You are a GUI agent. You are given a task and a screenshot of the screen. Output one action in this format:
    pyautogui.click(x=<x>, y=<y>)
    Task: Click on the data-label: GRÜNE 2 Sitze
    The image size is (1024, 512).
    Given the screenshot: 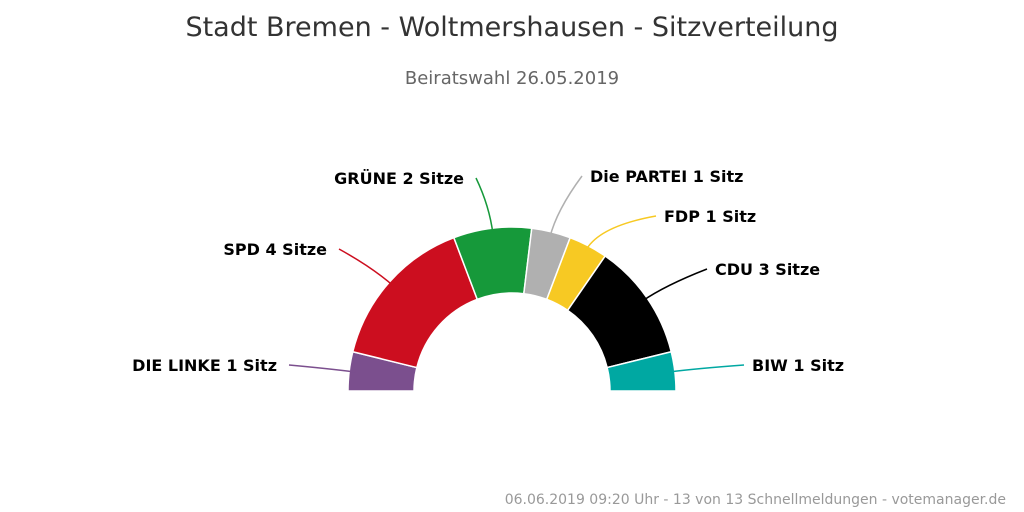 What is the action you would take?
    pyautogui.click(x=399, y=178)
    